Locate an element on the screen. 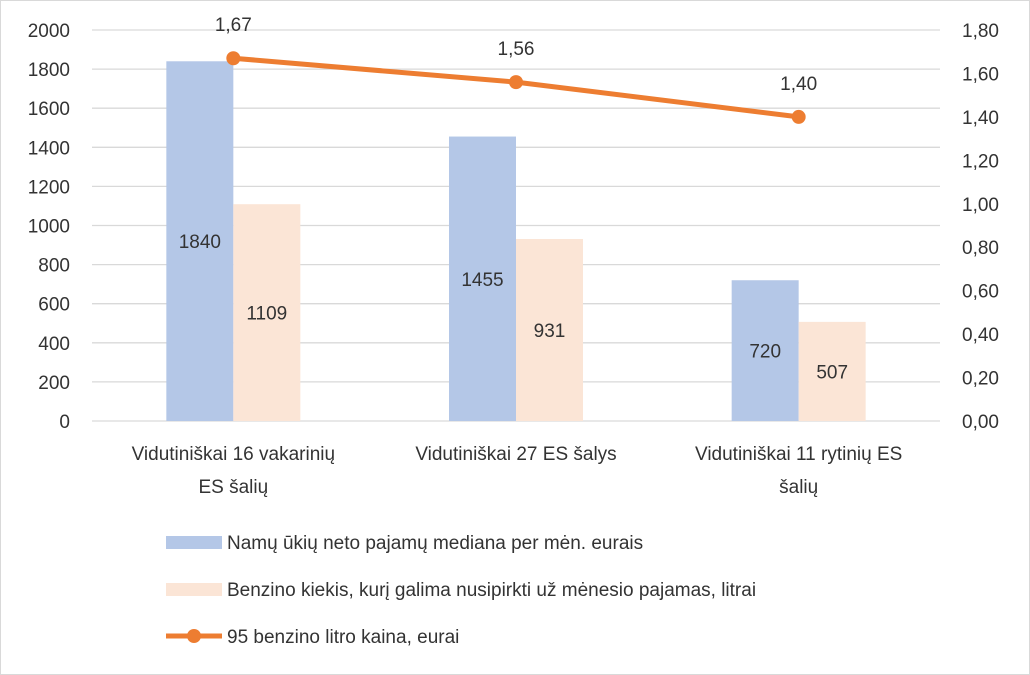 The width and height of the screenshot is (1030, 675). y-left-tick-label: 600 is located at coordinates (54, 305).